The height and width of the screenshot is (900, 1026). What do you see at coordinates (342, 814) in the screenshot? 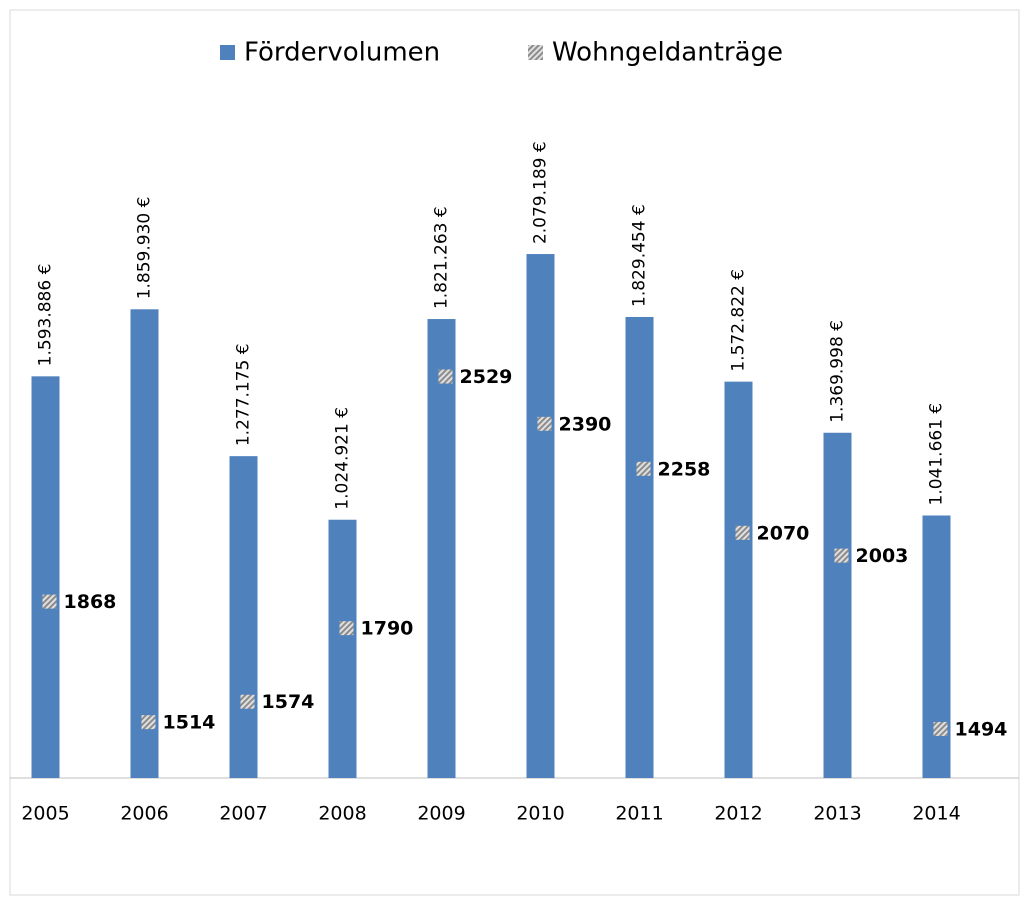
I see `x-tick-label: 2008` at bounding box center [342, 814].